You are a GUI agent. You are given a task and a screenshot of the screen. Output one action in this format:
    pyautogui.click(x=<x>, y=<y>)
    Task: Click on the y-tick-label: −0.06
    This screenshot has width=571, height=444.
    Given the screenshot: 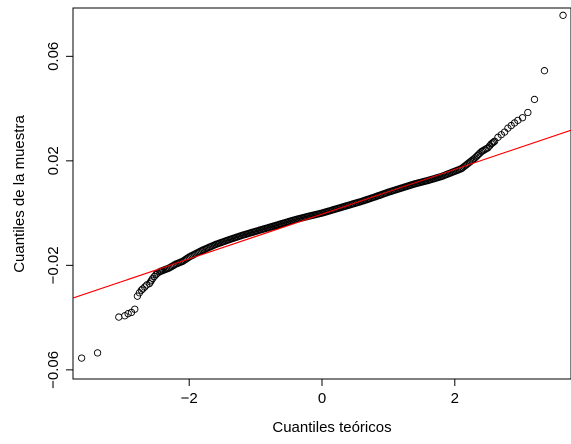 What is the action you would take?
    pyautogui.click(x=53, y=370)
    